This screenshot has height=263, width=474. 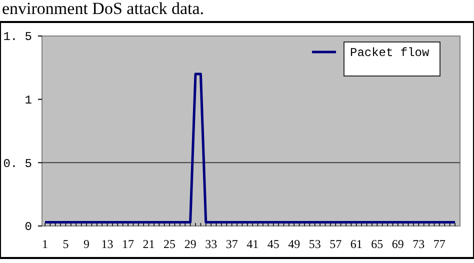 I want to click on x-tick-label: 49, so click(x=294, y=244).